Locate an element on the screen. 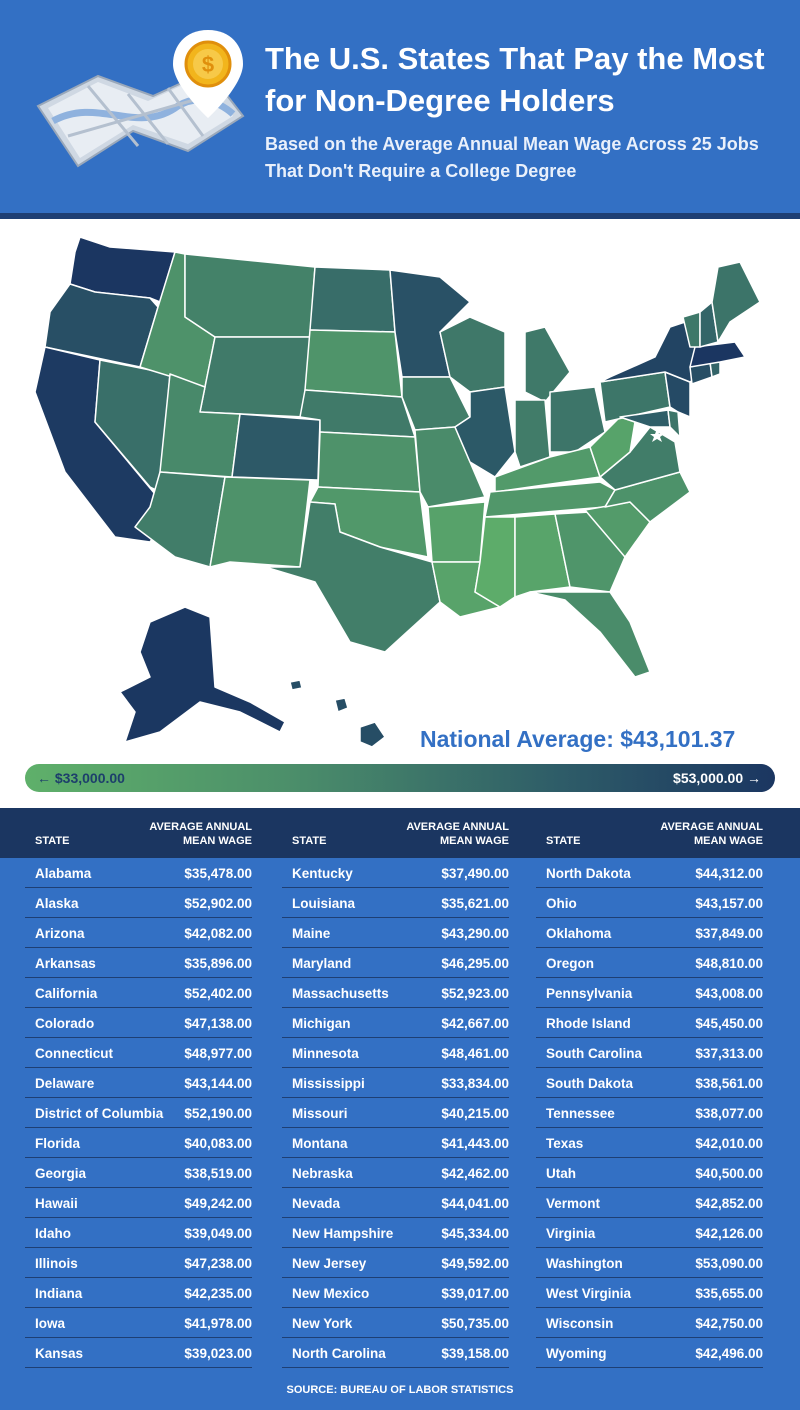 This screenshot has height=1410, width=800. header-divider is located at coordinates (400, 216).